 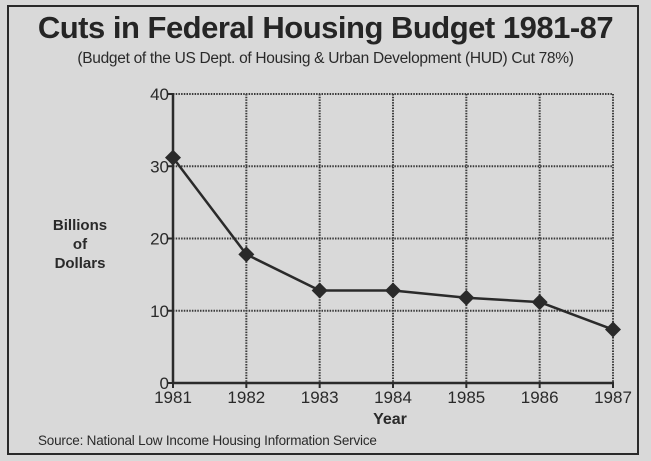 What do you see at coordinates (164, 383) in the screenshot?
I see `y-tick-label: 0` at bounding box center [164, 383].